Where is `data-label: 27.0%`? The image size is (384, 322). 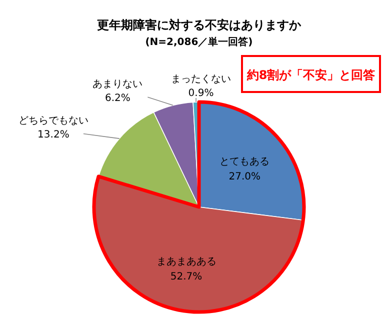
data-label: 27.0% is located at coordinates (244, 177).